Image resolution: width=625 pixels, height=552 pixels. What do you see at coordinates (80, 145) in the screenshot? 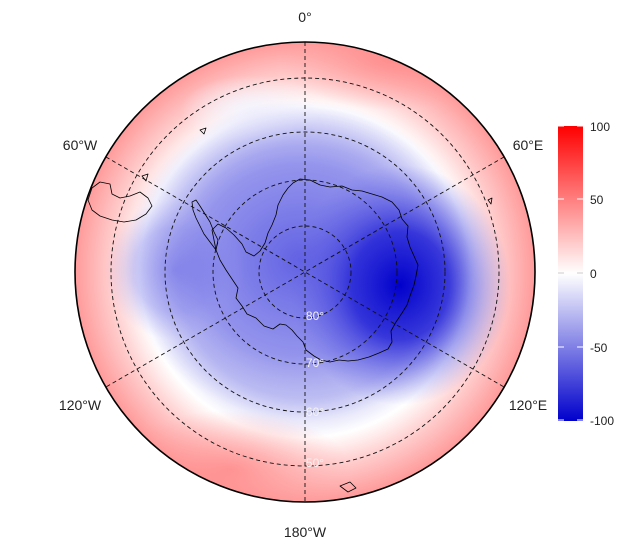
I see `lon-label-60w: 60°W` at bounding box center [80, 145].